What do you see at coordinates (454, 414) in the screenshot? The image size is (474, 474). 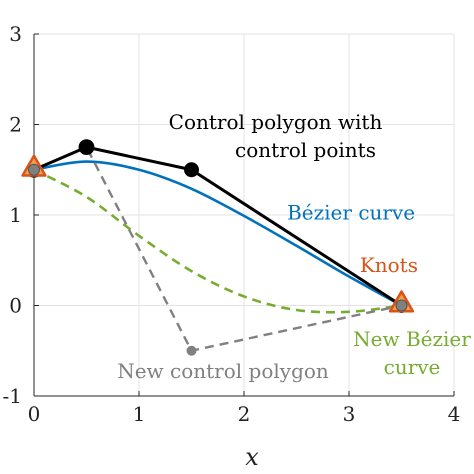 I see `x-tick-label: 4` at bounding box center [454, 414].